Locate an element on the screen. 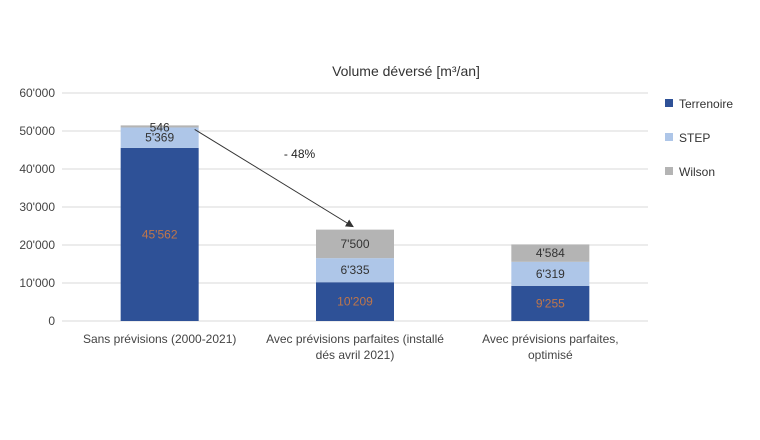 This screenshot has height=440, width=760. data-label-terrenoire: 10'209 is located at coordinates (355, 302).